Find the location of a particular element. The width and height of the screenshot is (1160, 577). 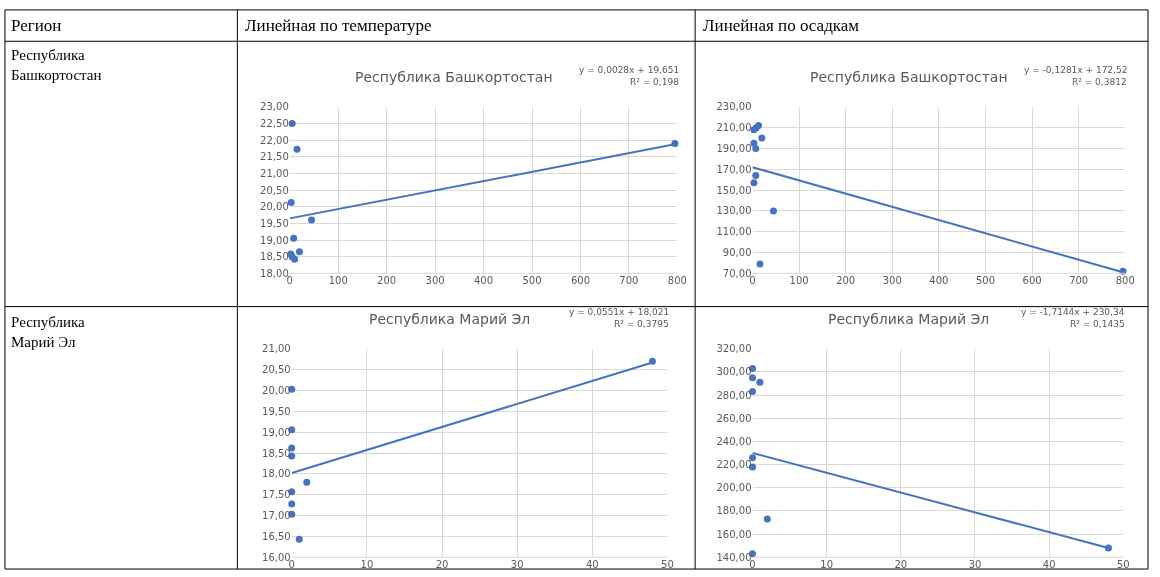

y-tick-label: 200,00 is located at coordinates (734, 488).